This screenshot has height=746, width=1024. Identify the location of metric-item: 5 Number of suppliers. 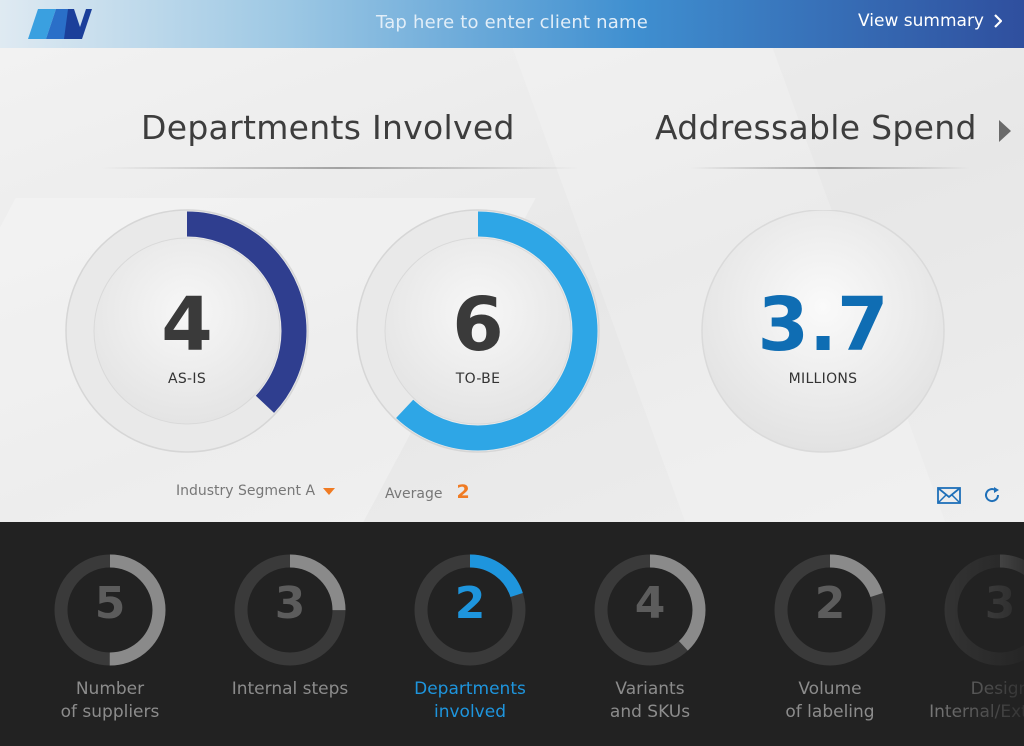
(110, 636).